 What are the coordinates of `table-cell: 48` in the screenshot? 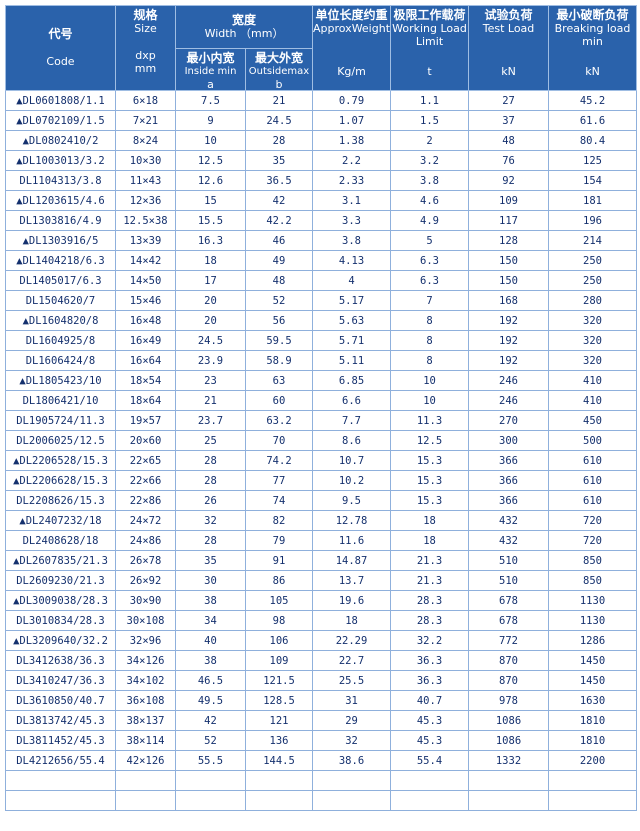 It's located at (279, 280).